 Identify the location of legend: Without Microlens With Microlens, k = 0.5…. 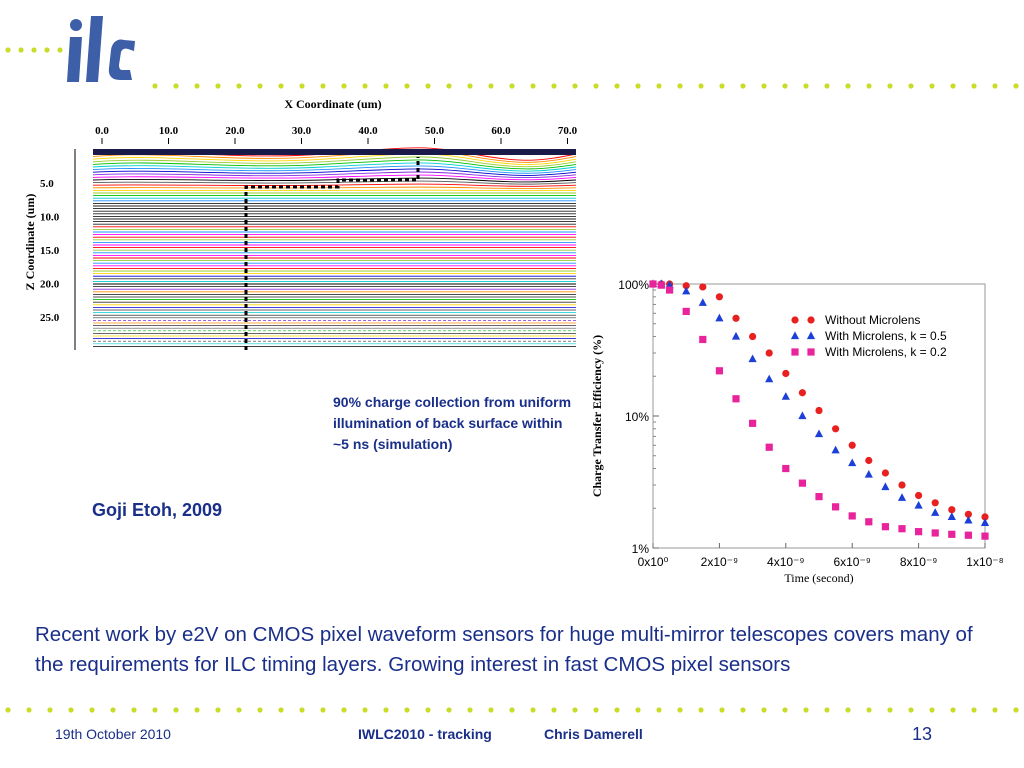
(868, 336).